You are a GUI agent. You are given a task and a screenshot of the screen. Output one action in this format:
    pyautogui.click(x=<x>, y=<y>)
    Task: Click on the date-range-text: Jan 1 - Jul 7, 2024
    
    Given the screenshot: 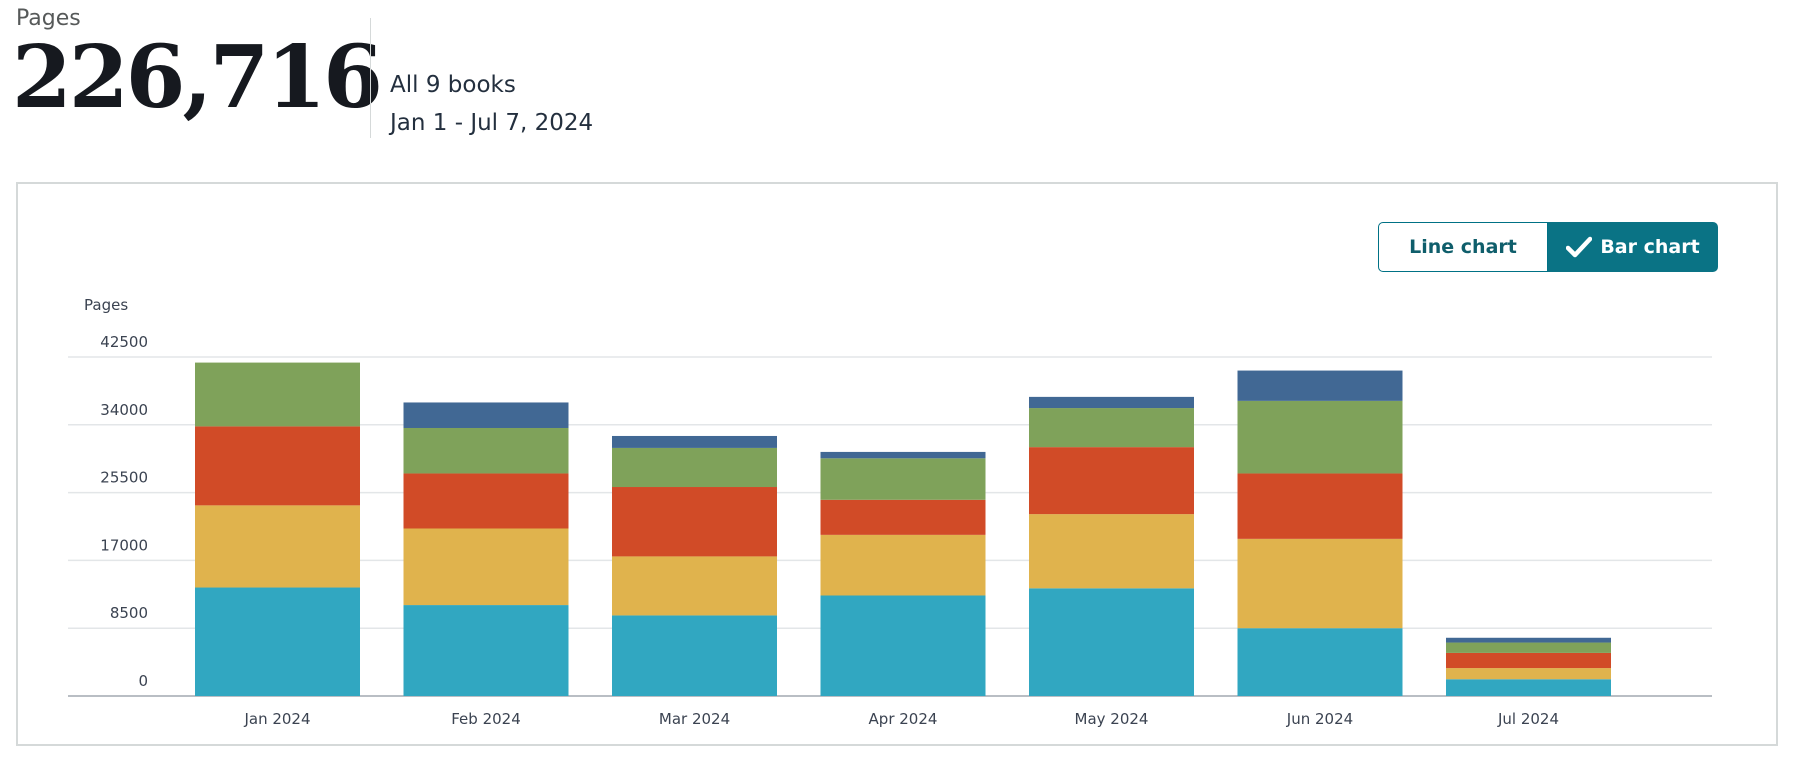 What is the action you would take?
    pyautogui.click(x=492, y=123)
    